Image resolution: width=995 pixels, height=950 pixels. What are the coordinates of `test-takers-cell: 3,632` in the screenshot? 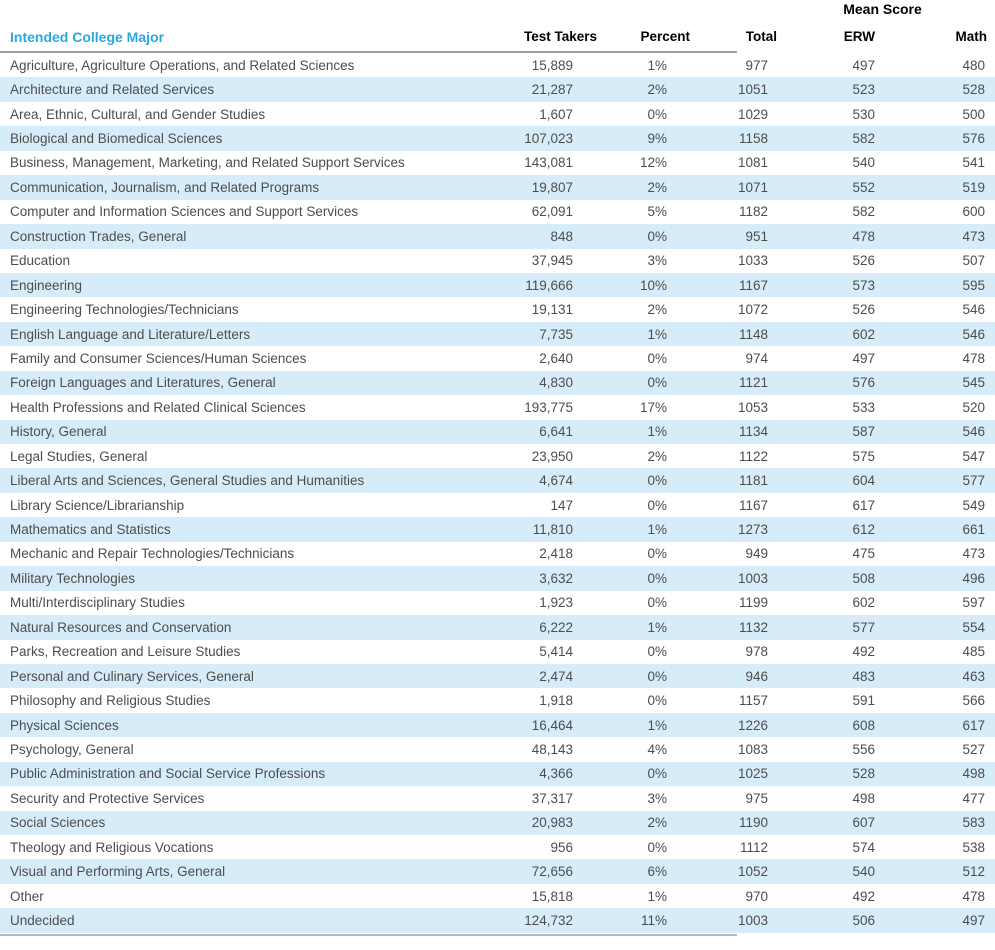 It's located at (556, 578).